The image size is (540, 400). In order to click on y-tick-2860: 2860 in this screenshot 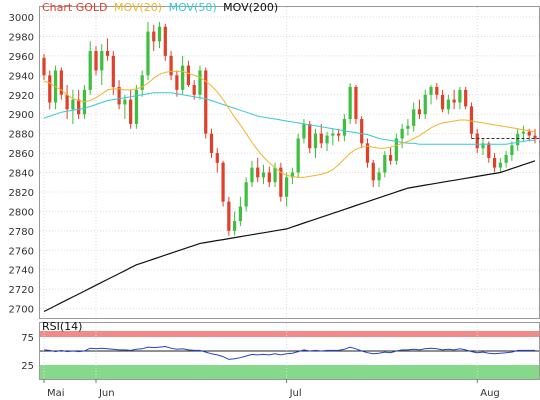, I will do `click(21, 154)`.